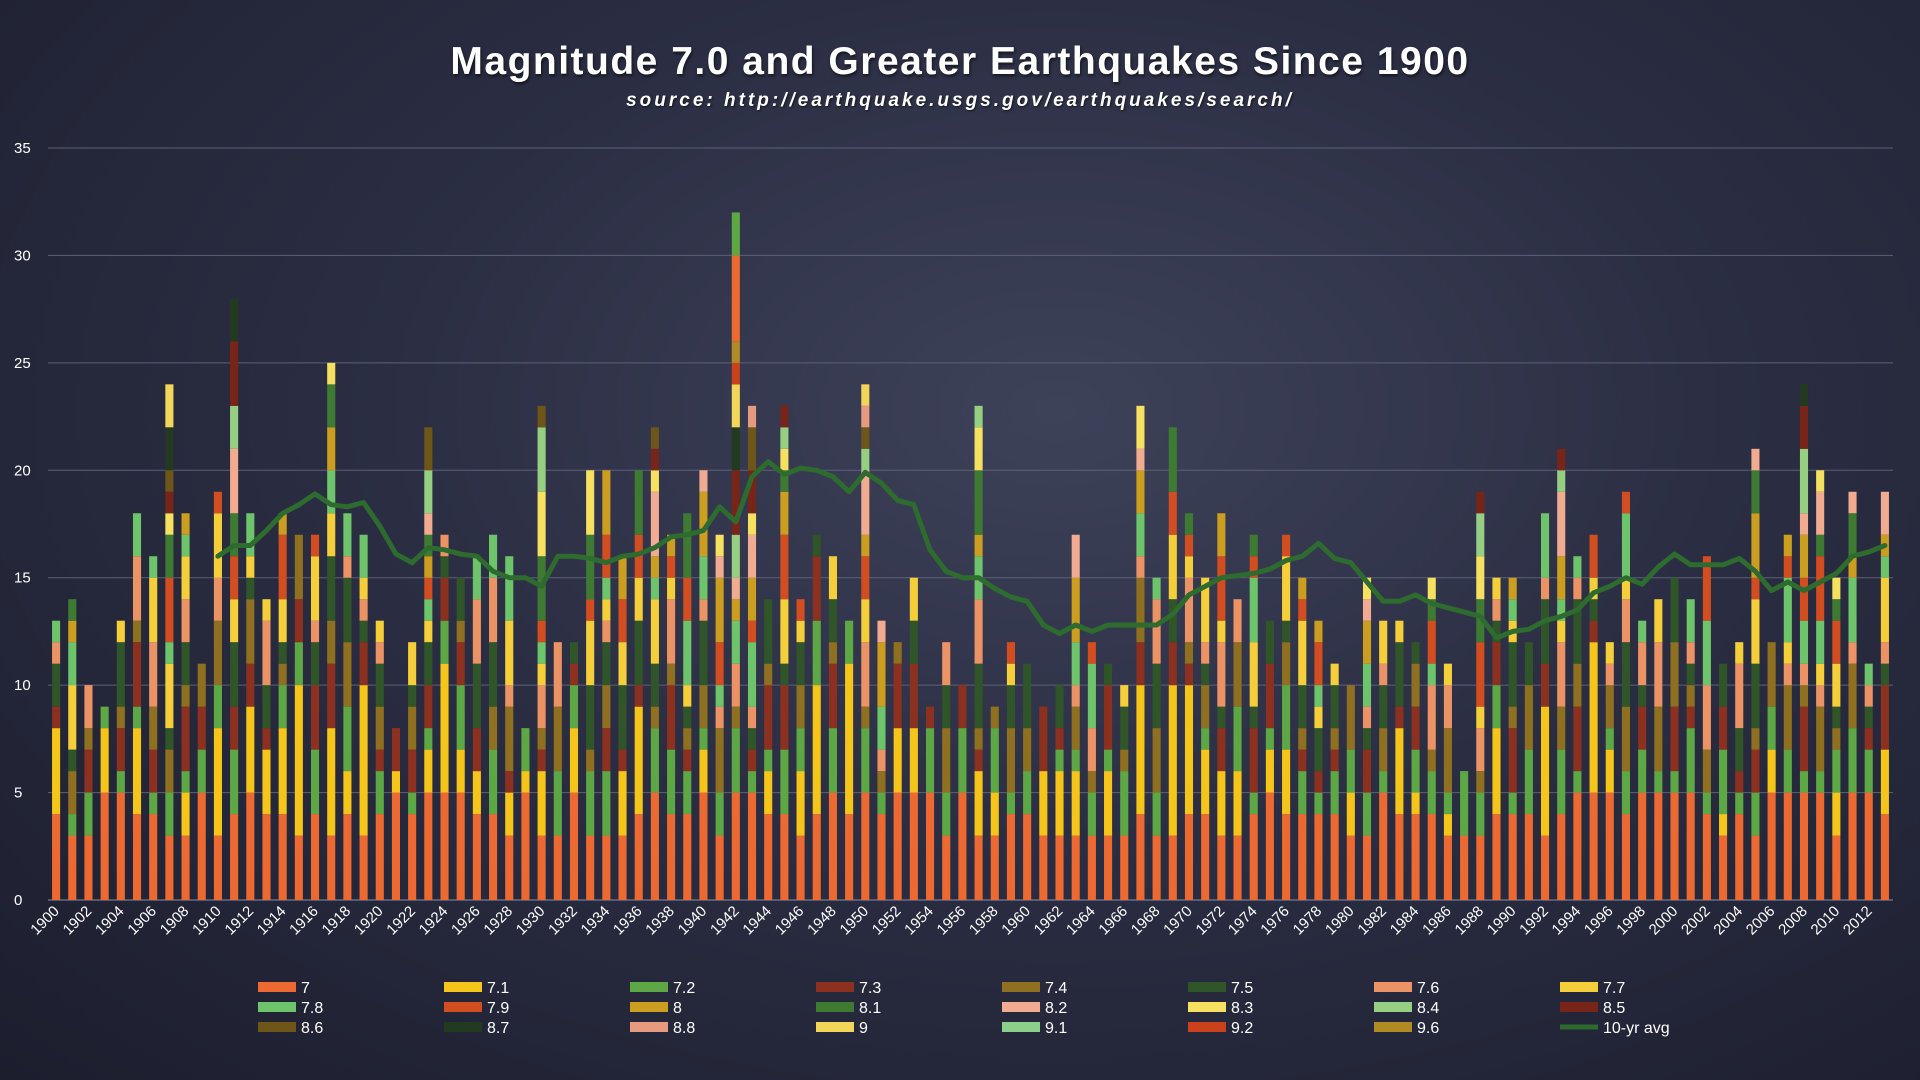 The image size is (1920, 1080). What do you see at coordinates (1577, 631) in the screenshot?
I see `bar-segment-1994` at bounding box center [1577, 631].